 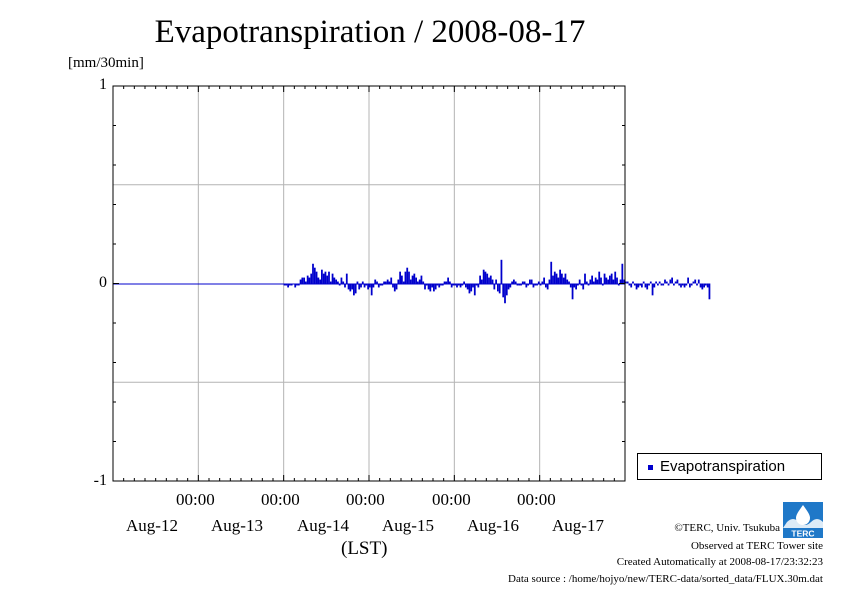 What do you see at coordinates (756, 546) in the screenshot?
I see `observed-credit: Observed at TERC Tower site` at bounding box center [756, 546].